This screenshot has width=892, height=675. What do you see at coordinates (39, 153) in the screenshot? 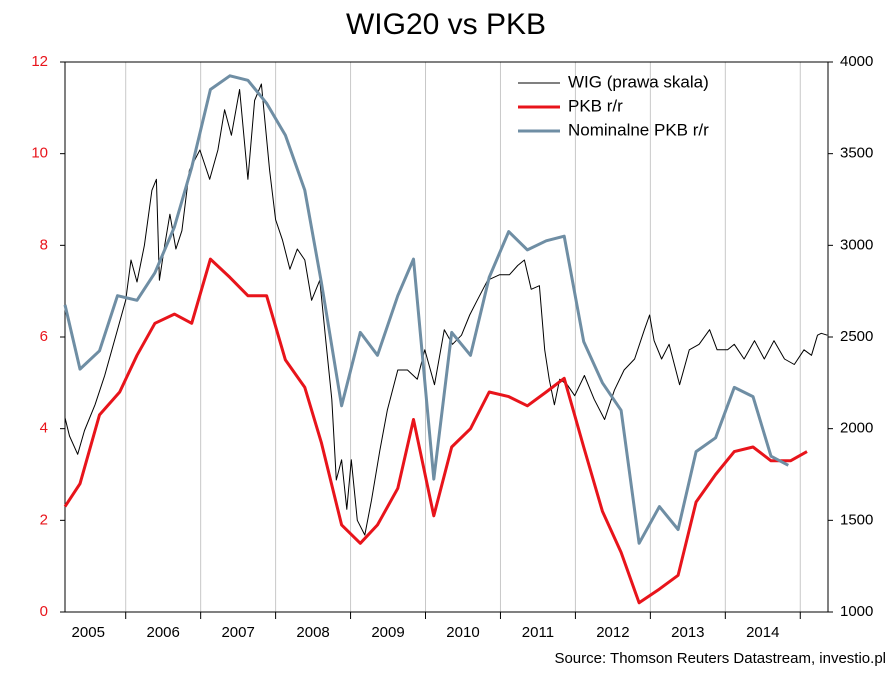
I see `y-tick-label: 10` at bounding box center [39, 153].